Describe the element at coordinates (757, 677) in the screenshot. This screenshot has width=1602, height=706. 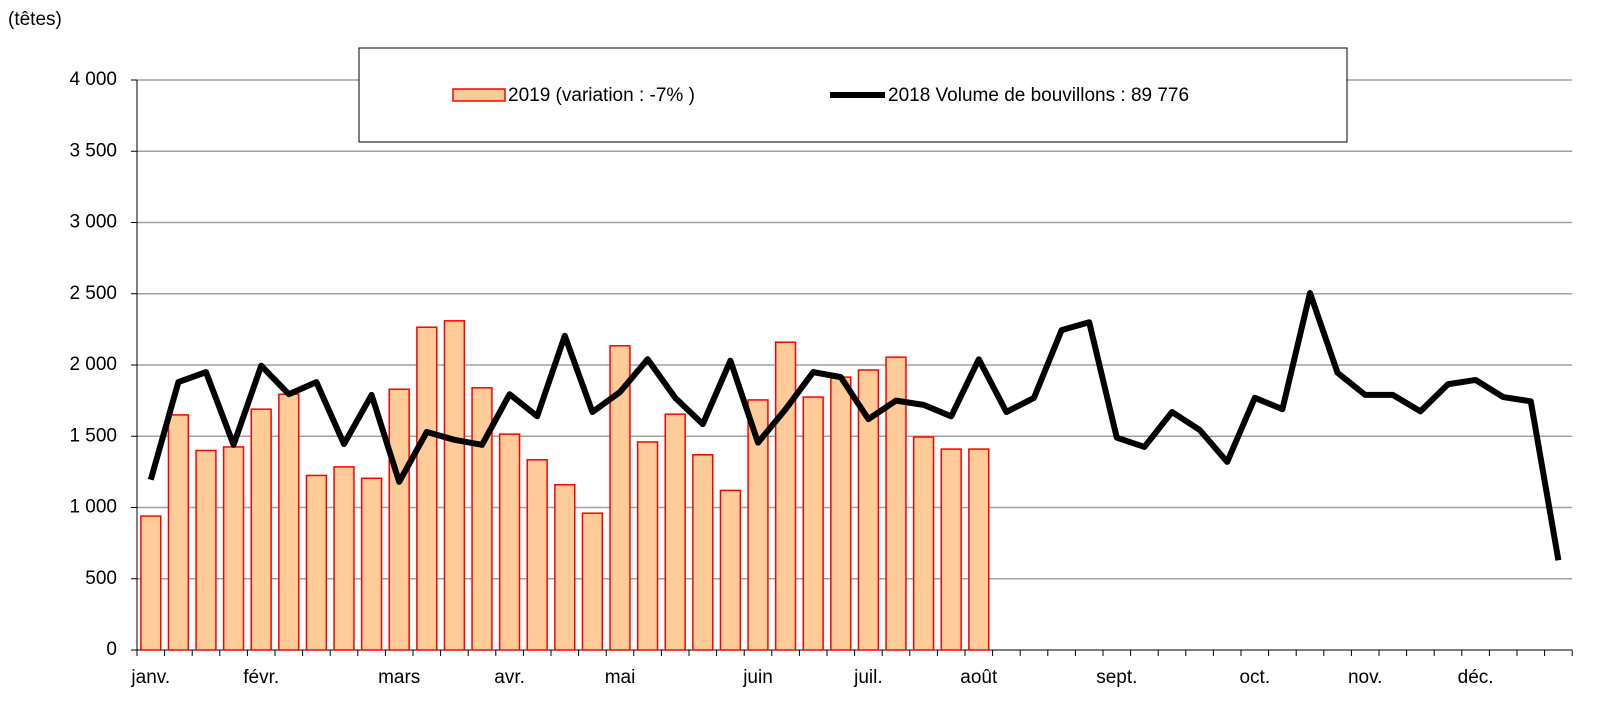
I see `x-tick-label: juin` at that location.